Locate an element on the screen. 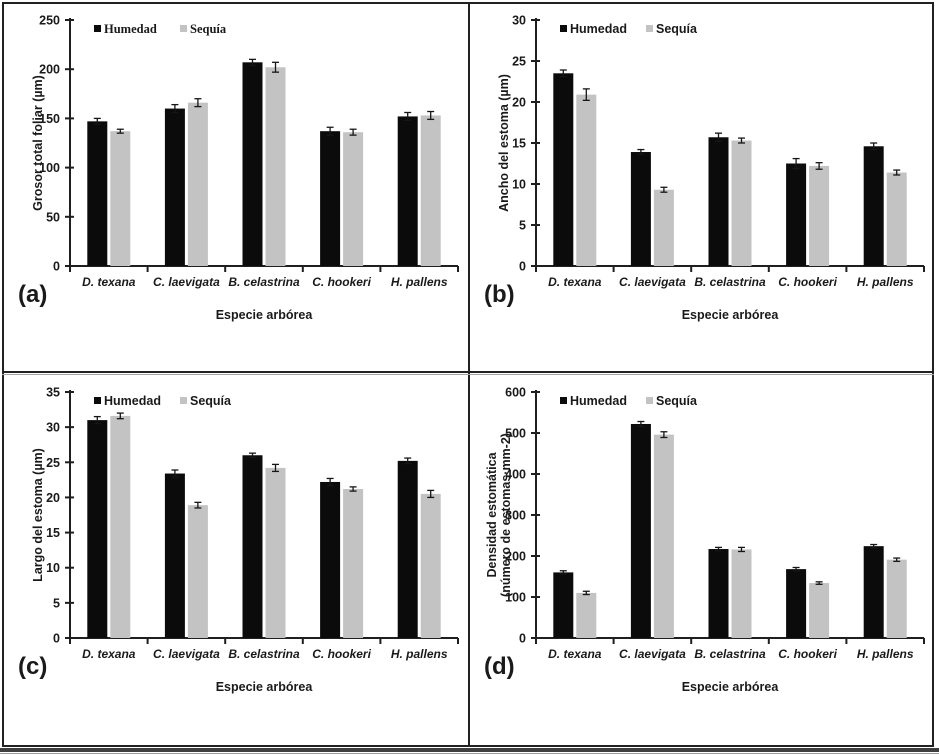 The image size is (939, 755). y-axis-title-line: Largo del estoma (µm) is located at coordinates (38, 515).